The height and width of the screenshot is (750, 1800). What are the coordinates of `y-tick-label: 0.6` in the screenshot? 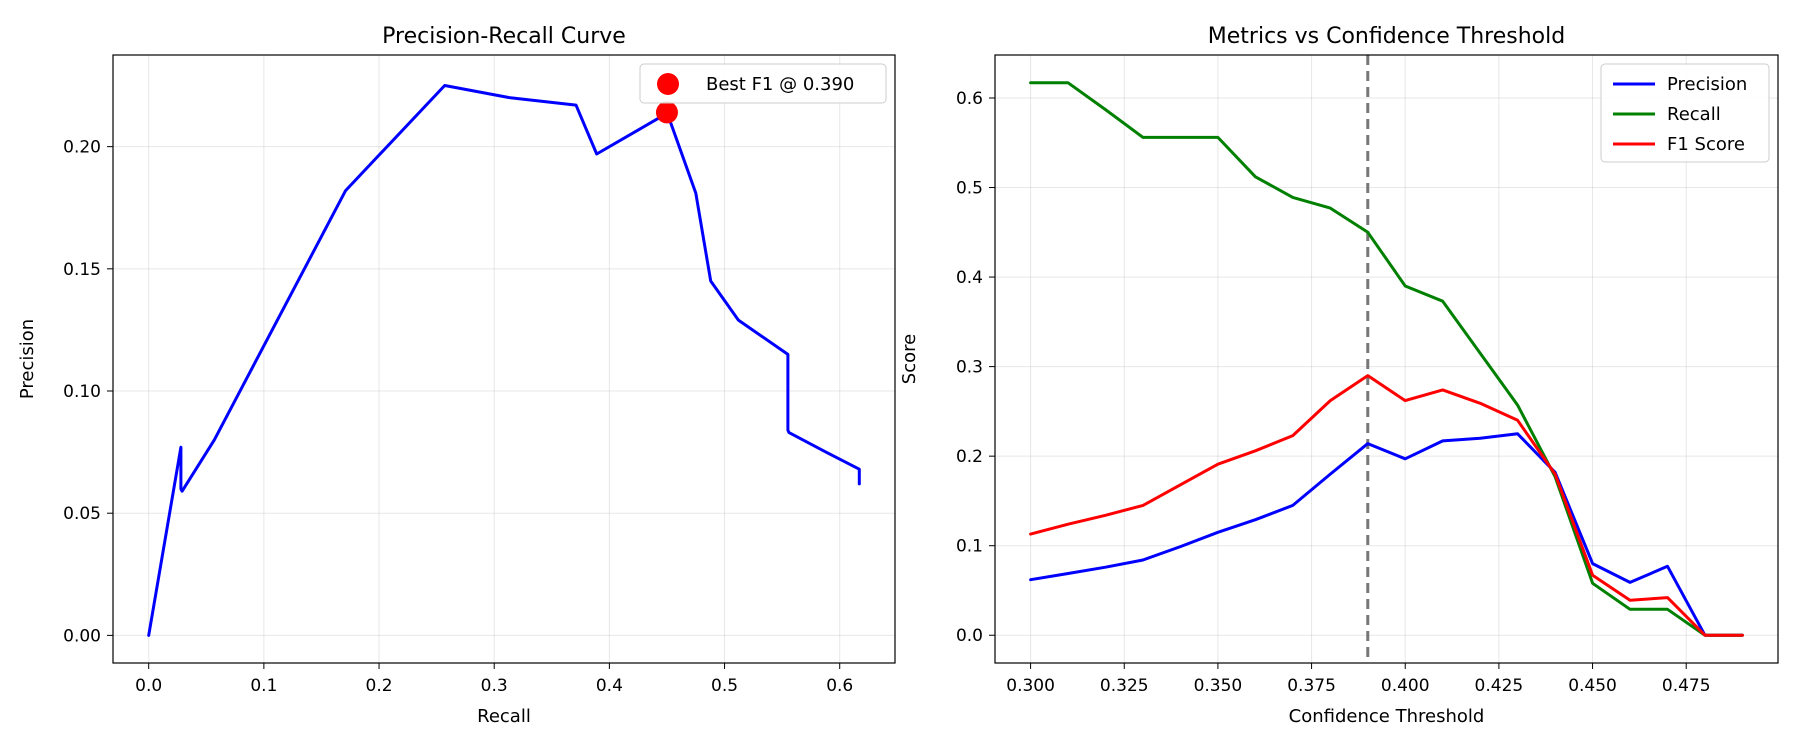 It's located at (969, 99).